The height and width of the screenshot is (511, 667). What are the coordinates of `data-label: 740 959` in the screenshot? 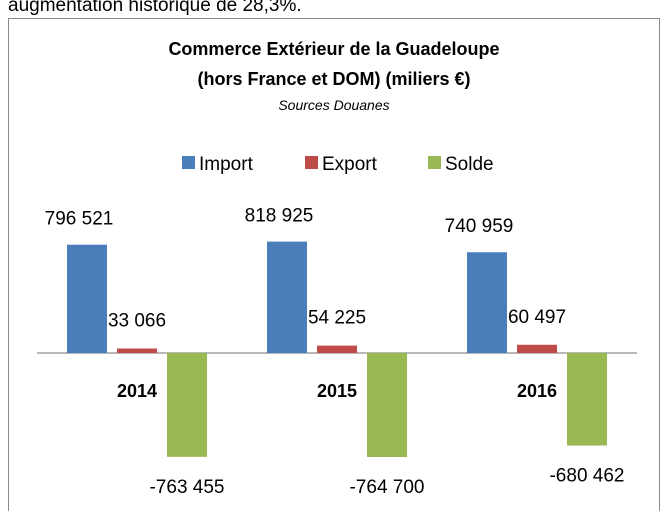 It's located at (479, 226).